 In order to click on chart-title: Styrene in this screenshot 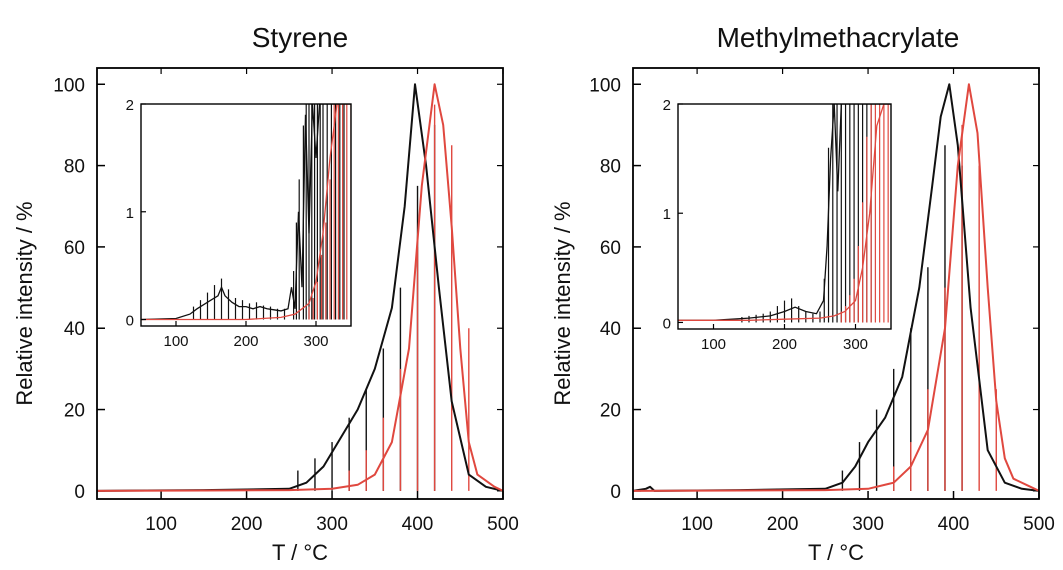, I will do `click(300, 37)`.